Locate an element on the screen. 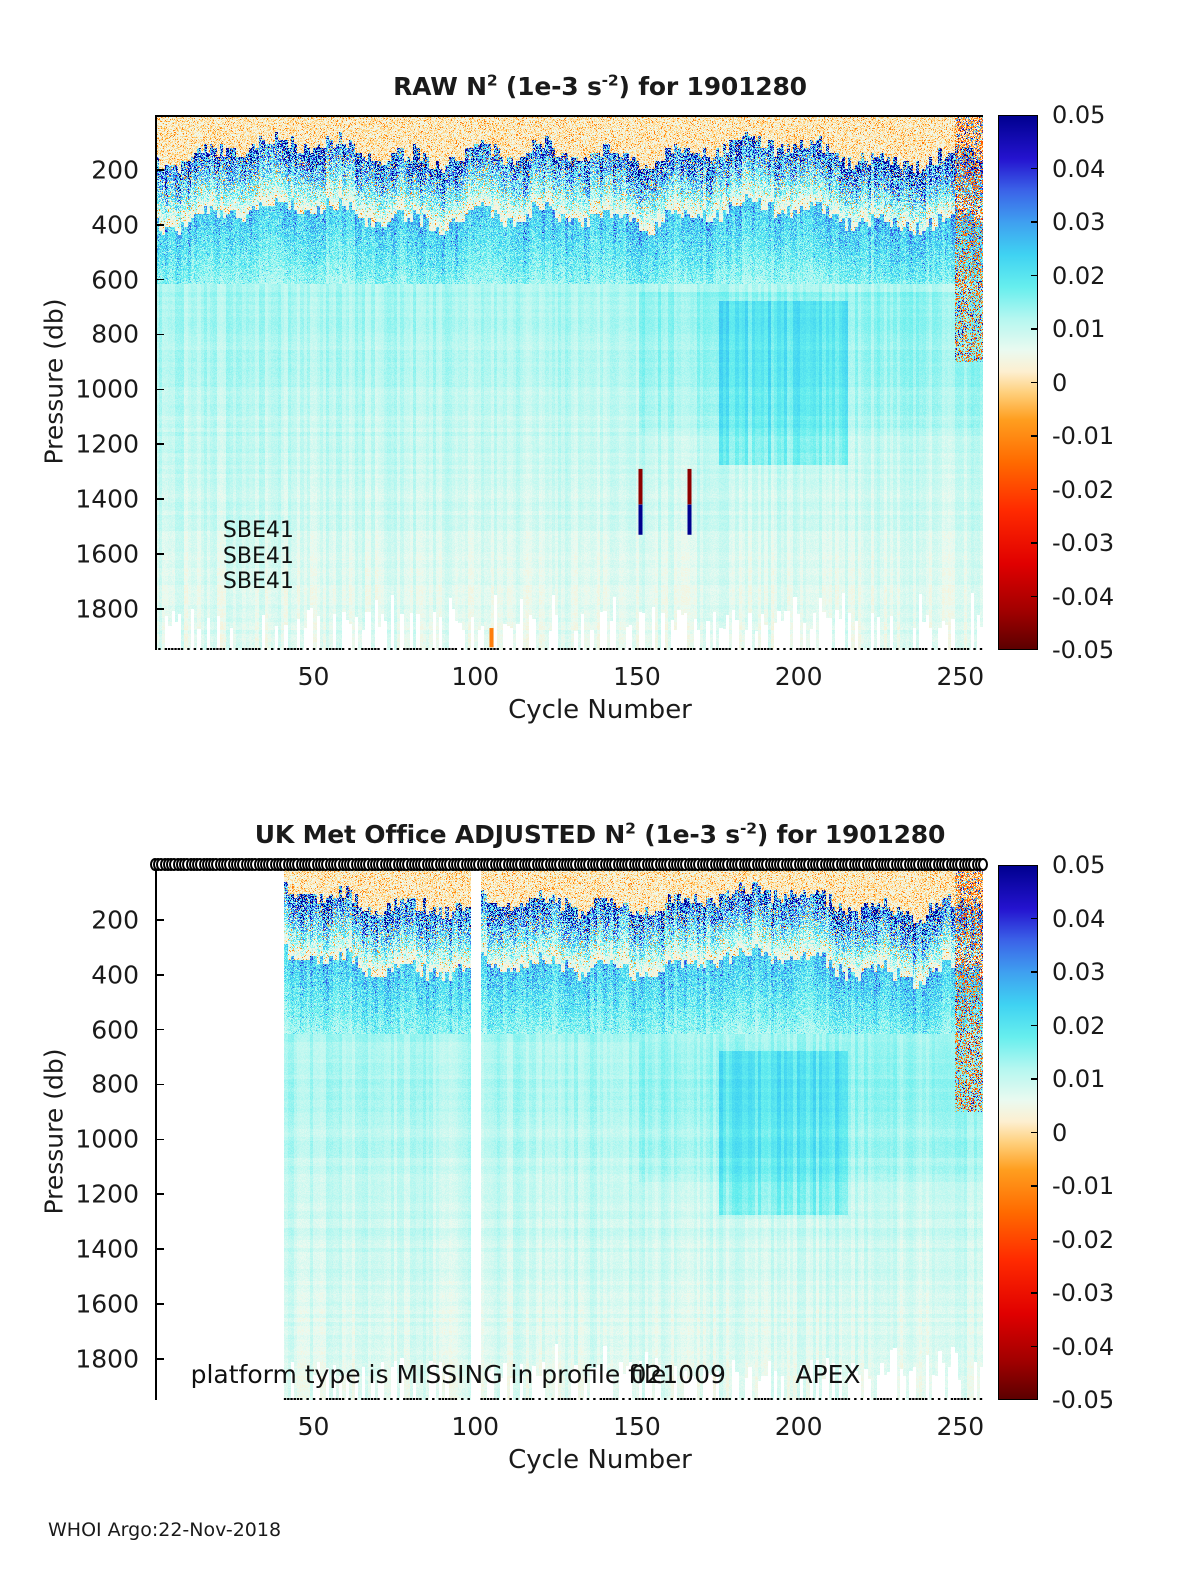 This screenshot has width=1200, height=1575. x-tick-label: 100 is located at coordinates (475, 1426).